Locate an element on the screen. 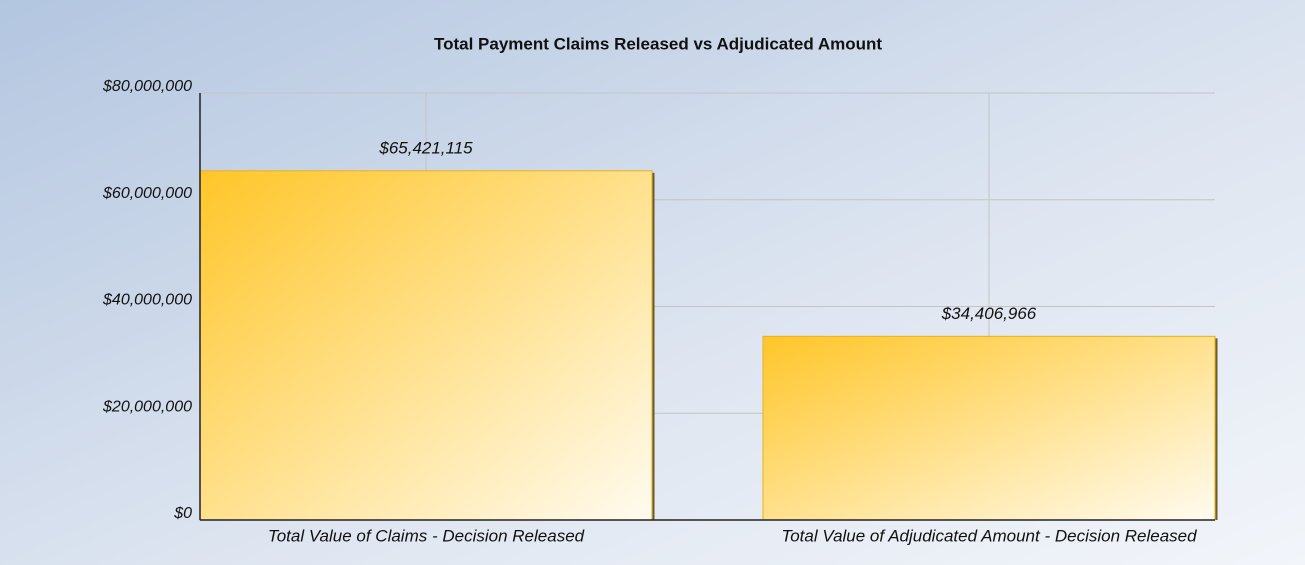  y-tick-label: $40,000,000 is located at coordinates (147, 300).